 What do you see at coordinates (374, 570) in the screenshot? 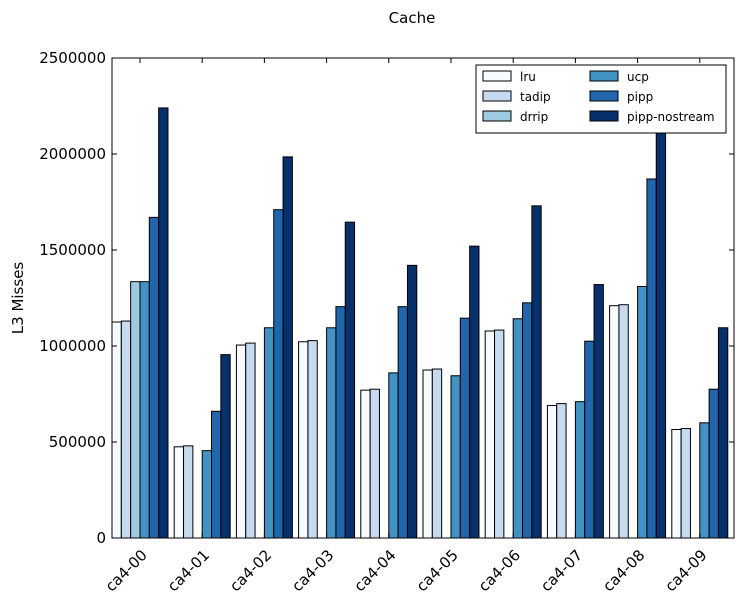
I see `x-tick-label-ca4-04: ca4-04` at bounding box center [374, 570].